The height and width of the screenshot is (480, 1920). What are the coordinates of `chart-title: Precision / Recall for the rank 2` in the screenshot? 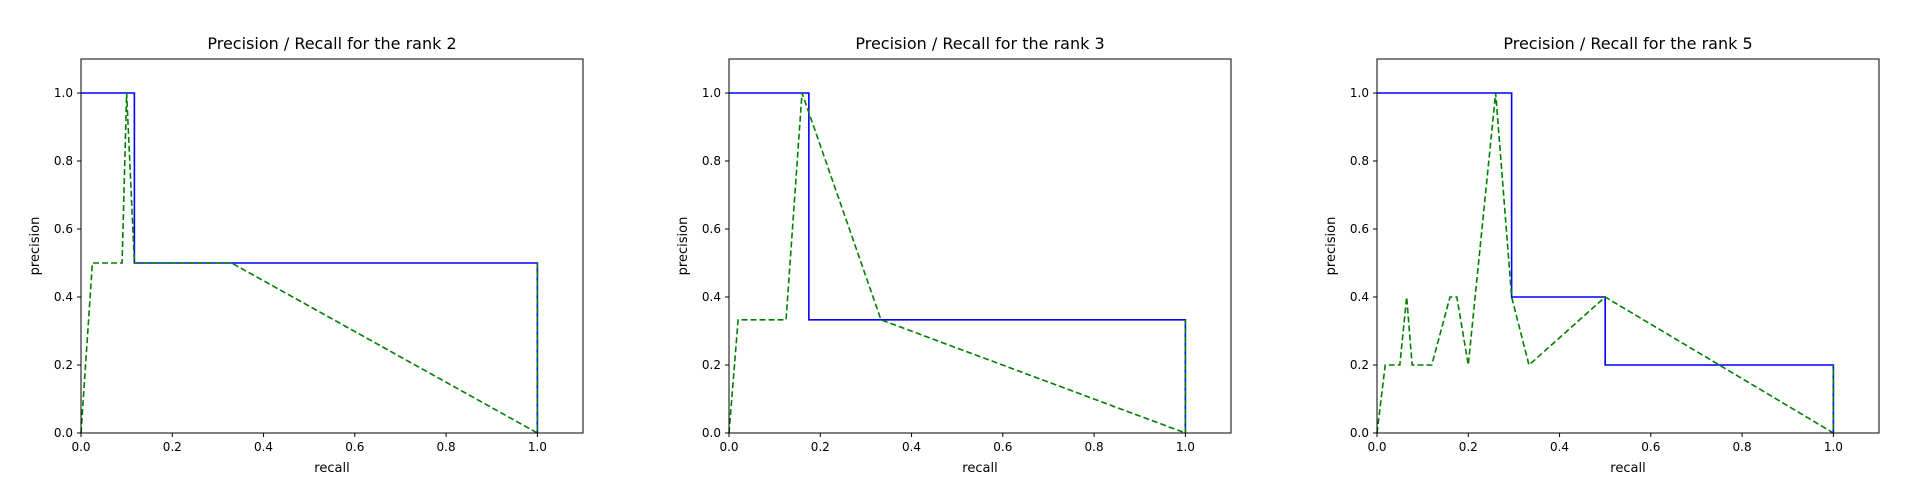 It's located at (331, 43).